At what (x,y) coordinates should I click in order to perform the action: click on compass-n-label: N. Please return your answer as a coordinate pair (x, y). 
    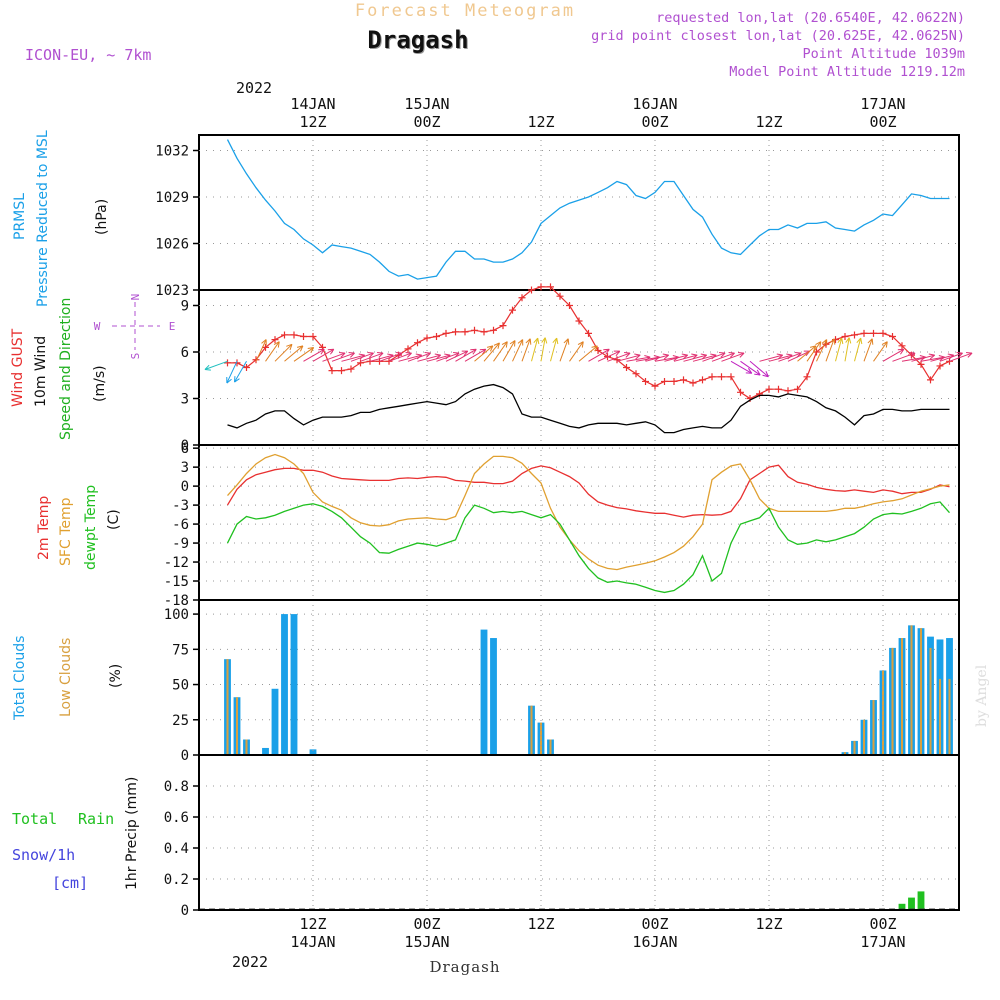
    Looking at the image, I should click on (135, 297).